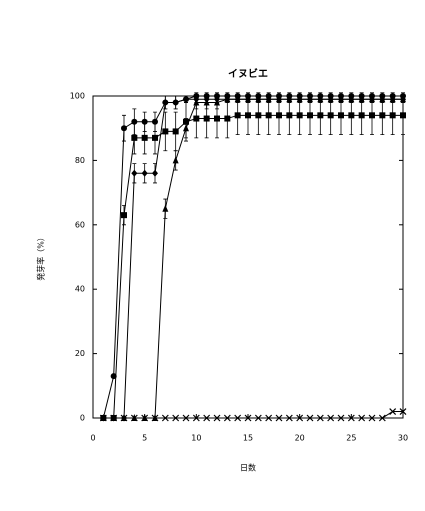 This screenshot has height=511, width=425. I want to click on y-tick-label: 0, so click(82, 418).